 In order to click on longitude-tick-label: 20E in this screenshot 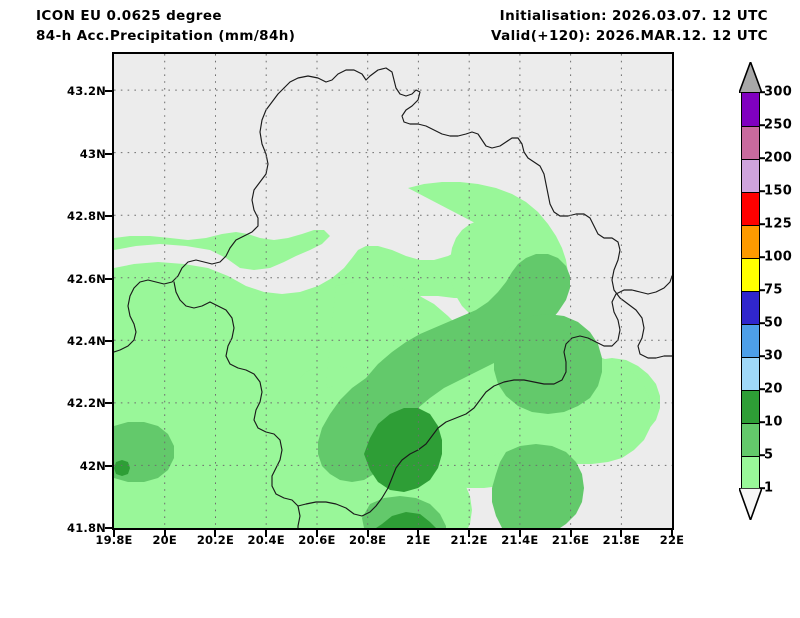, I will do `click(164, 540)`.